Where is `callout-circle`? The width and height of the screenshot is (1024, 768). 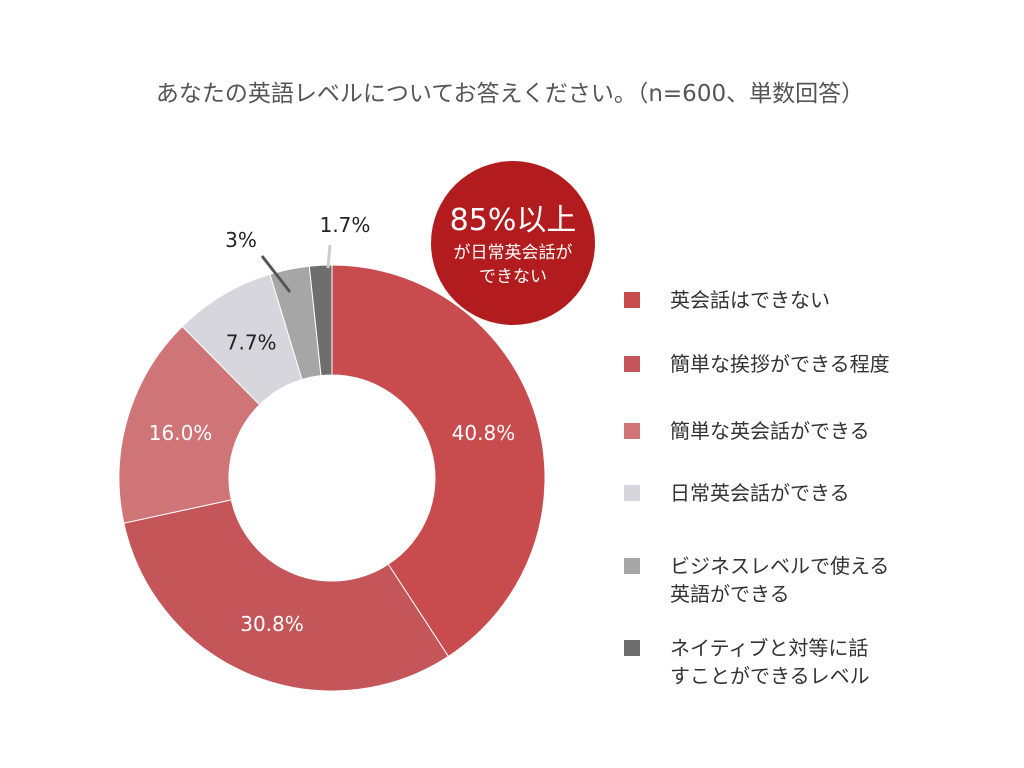 callout-circle is located at coordinates (513, 243).